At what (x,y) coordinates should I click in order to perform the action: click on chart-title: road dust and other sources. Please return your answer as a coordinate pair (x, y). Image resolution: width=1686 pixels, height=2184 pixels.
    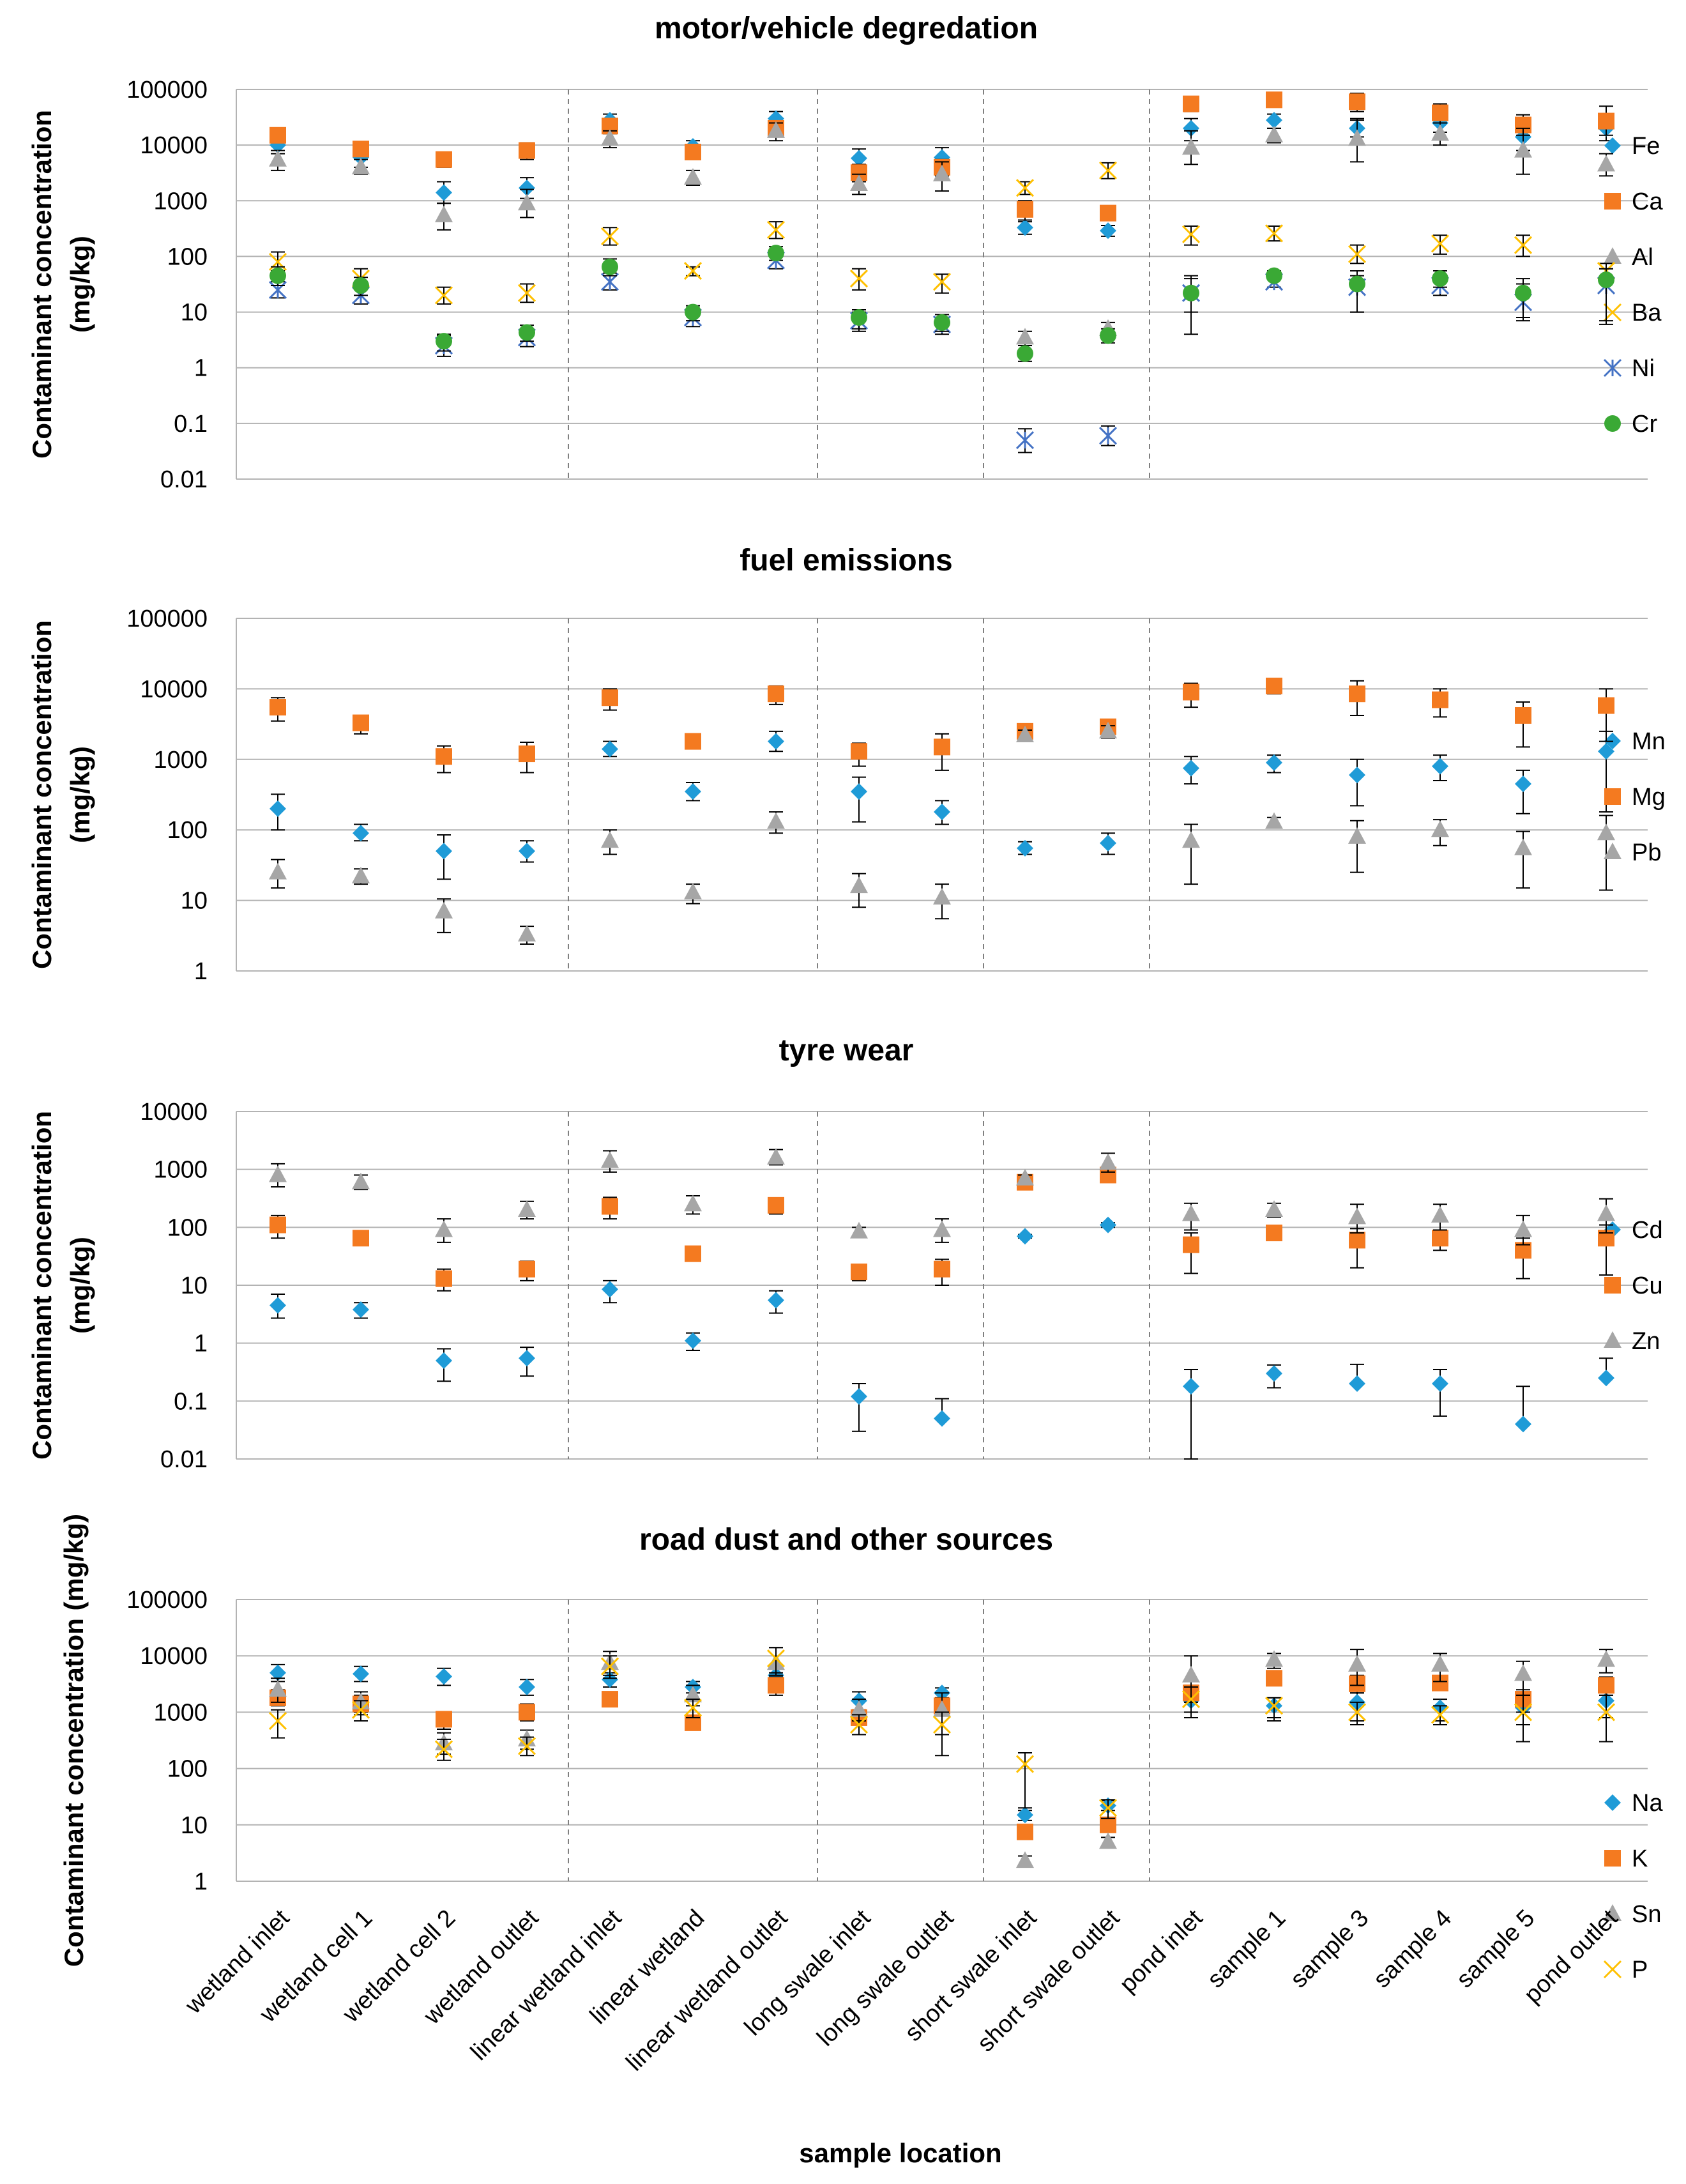
    Looking at the image, I should click on (846, 1540).